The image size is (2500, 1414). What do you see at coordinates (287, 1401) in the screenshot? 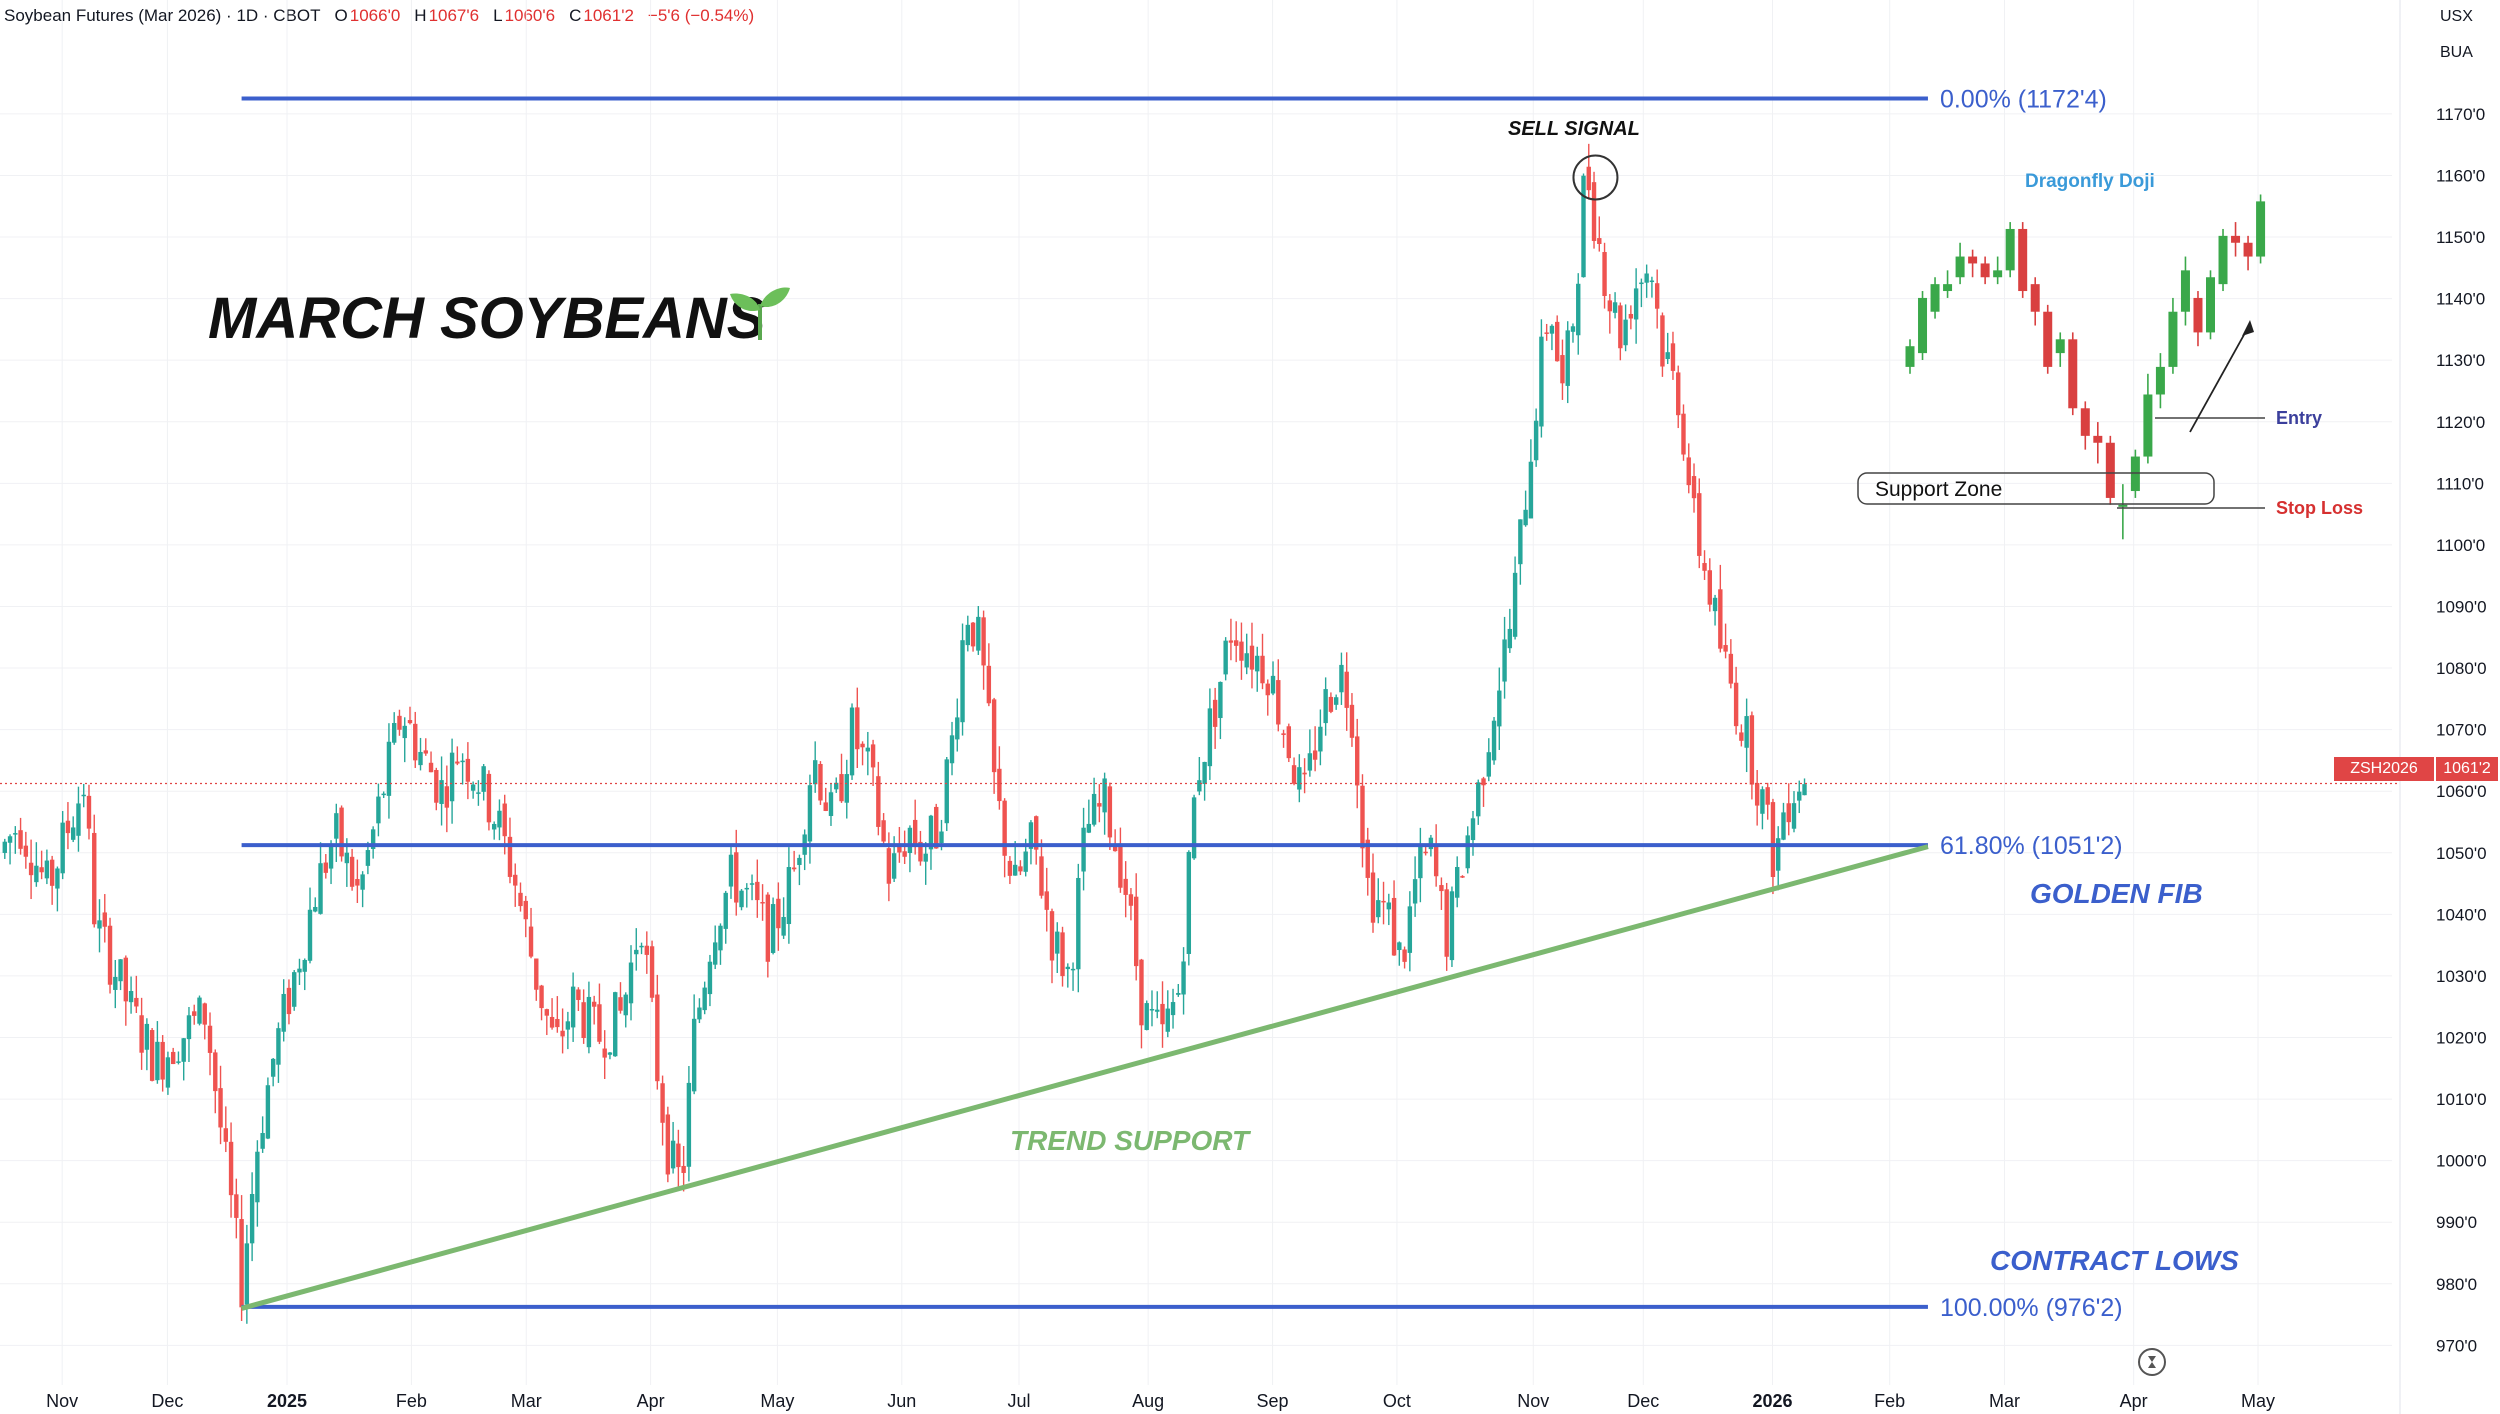
I see `x-tick-label: 2025` at bounding box center [287, 1401].